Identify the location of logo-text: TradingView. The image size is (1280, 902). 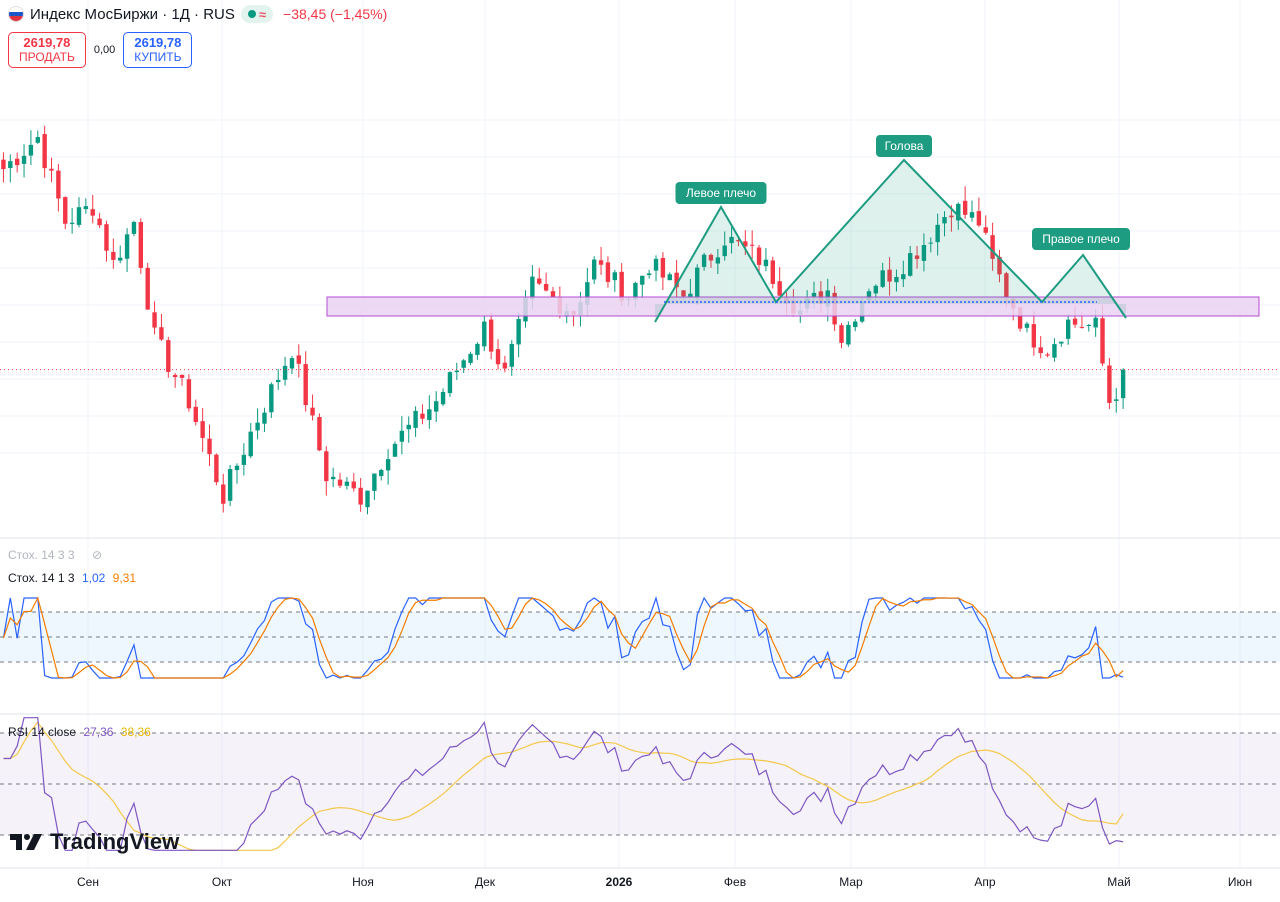
(115, 841).